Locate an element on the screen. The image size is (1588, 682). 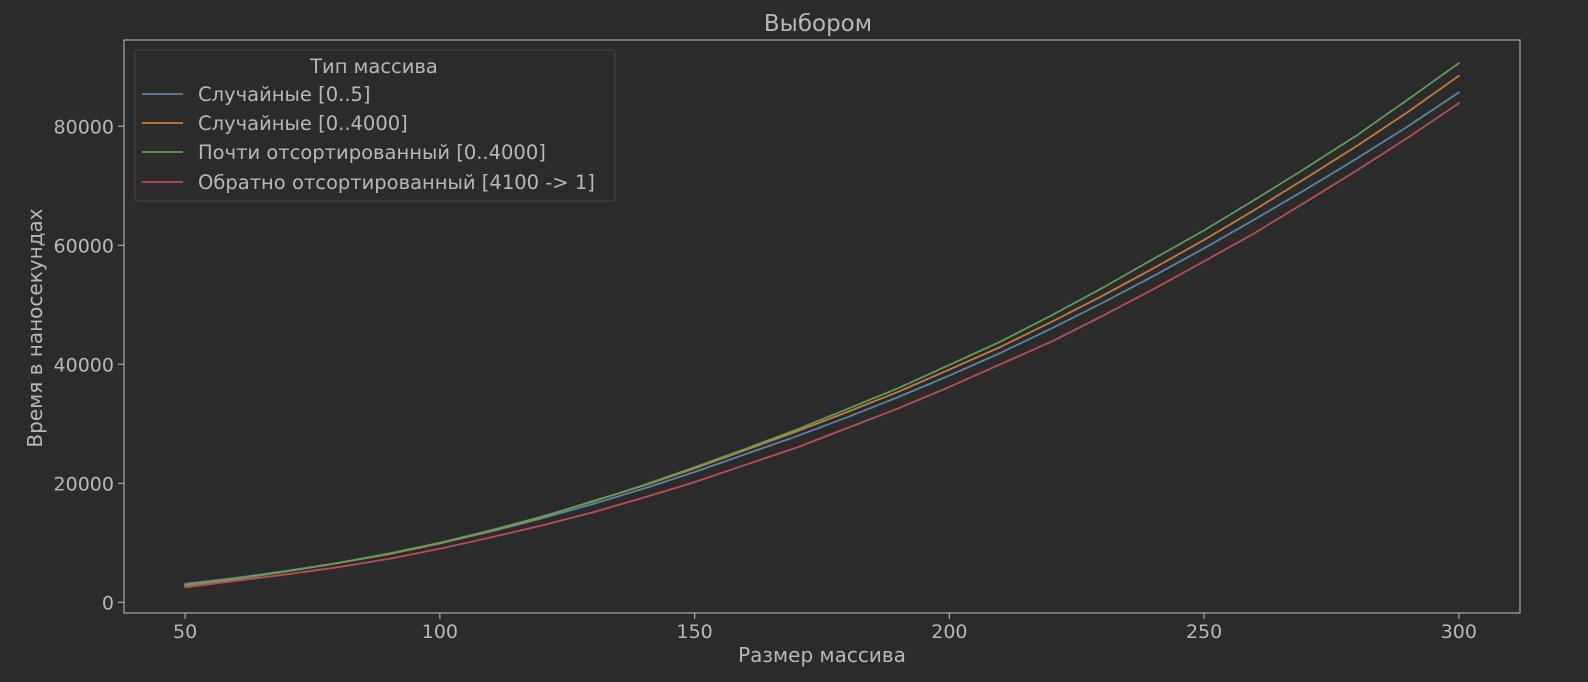
legend-box is located at coordinates (375, 125).